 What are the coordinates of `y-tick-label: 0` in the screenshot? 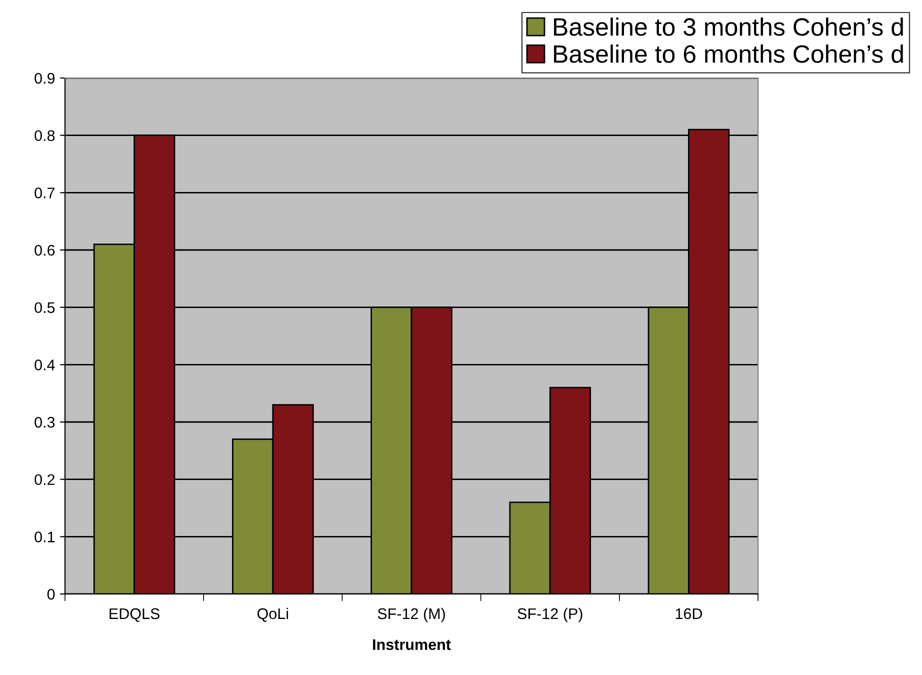 It's located at (51, 594).